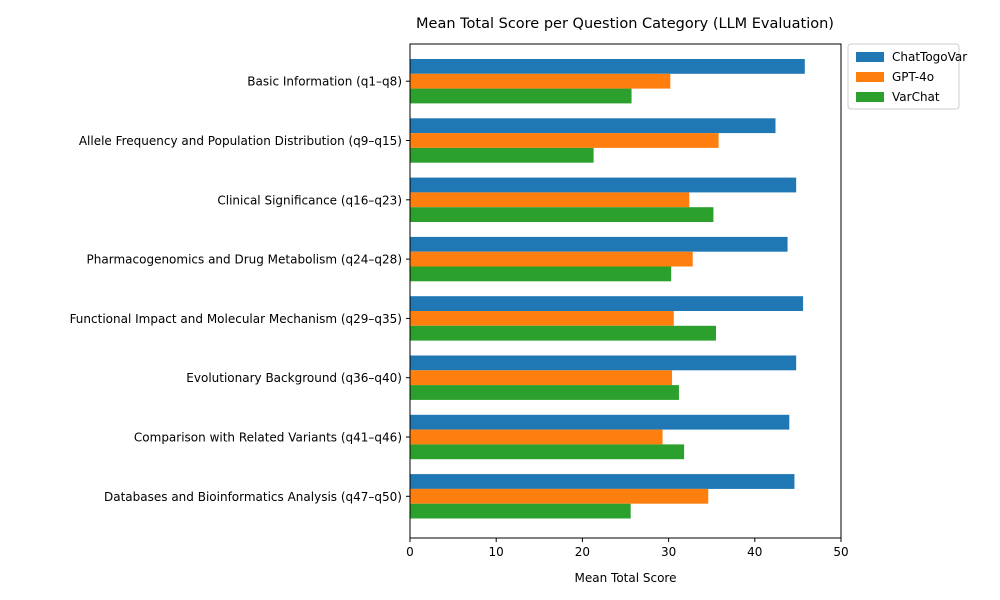 Image resolution: width=1000 pixels, height=600 pixels. I want to click on legend-label: VarChat, so click(916, 97).